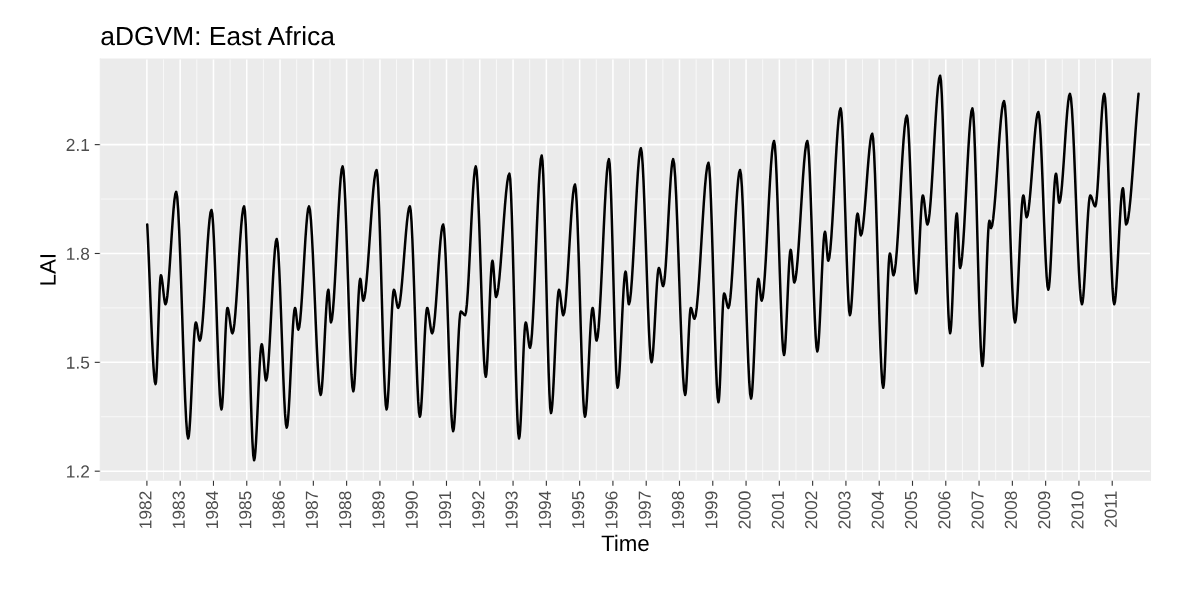  Describe the element at coordinates (977, 510) in the screenshot. I see `x-tick-label: 2007` at that location.